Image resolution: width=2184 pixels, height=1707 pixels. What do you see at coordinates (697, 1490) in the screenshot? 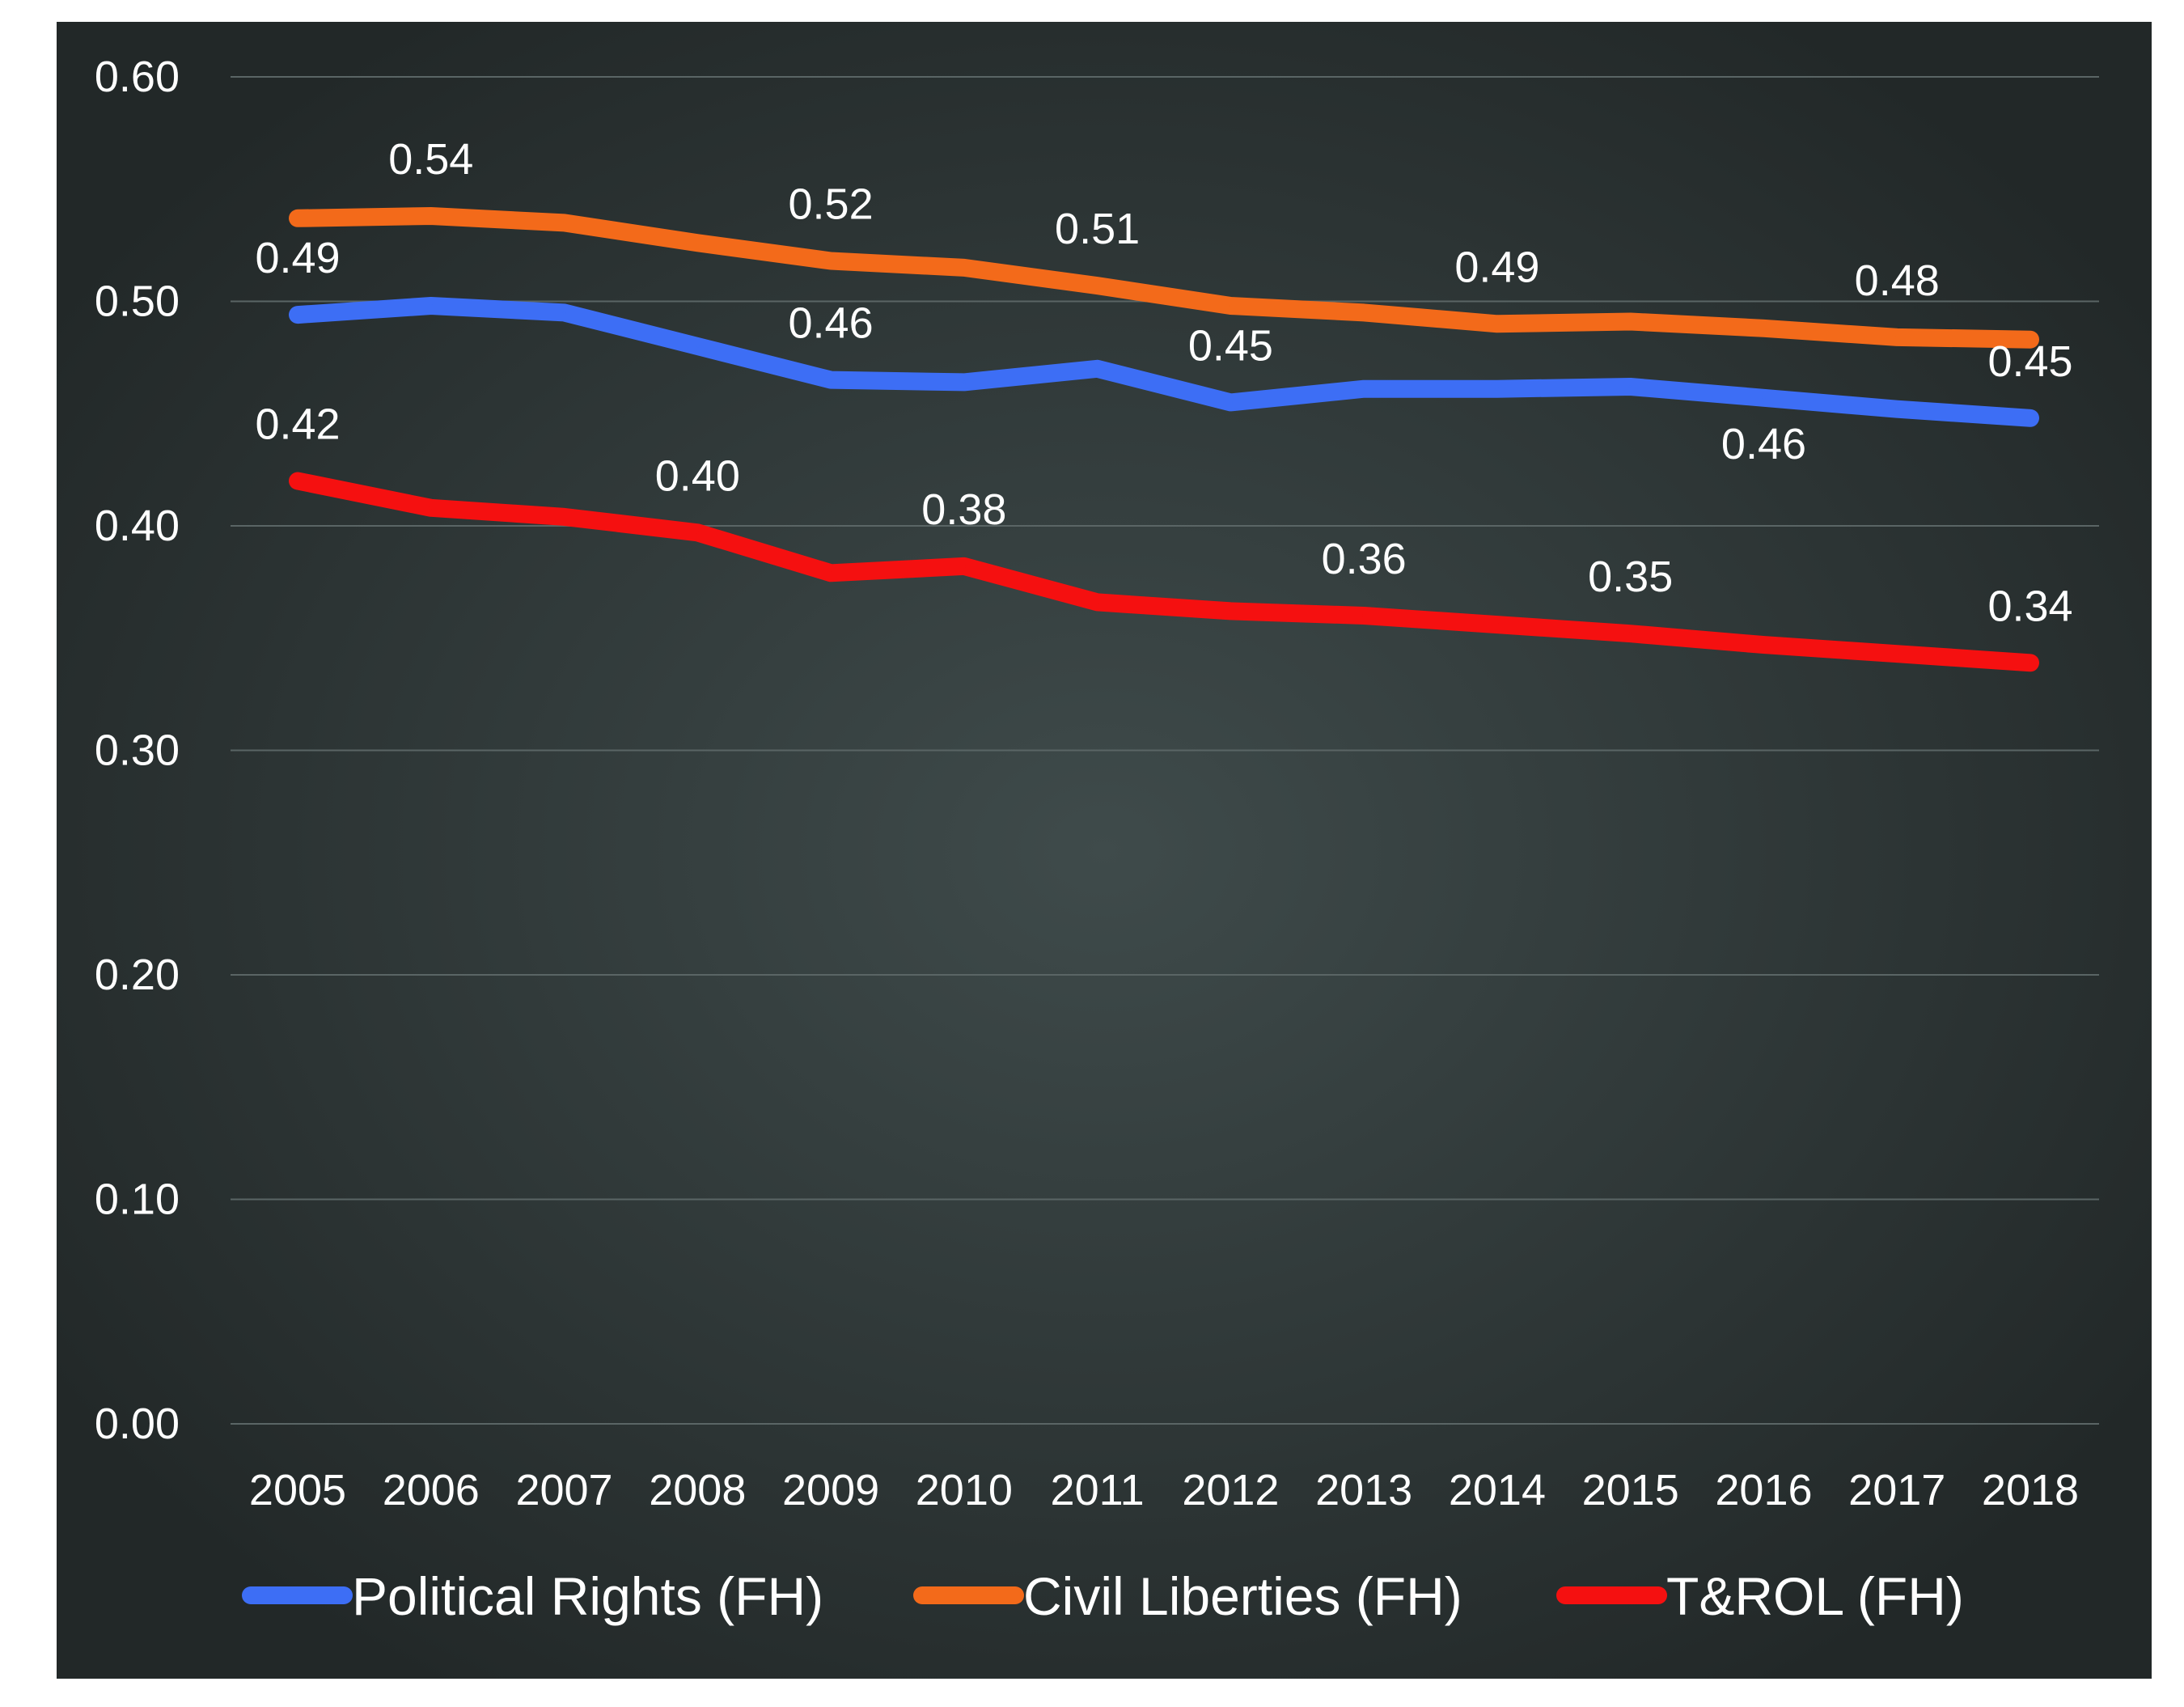
I see `x-tick-label: 2008` at bounding box center [697, 1490].